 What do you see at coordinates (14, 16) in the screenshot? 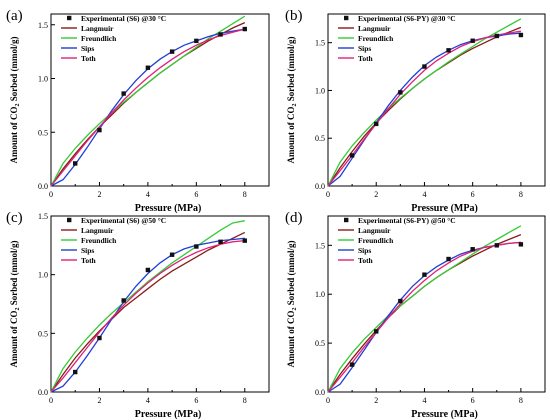
I see `panel-label: (a)` at bounding box center [14, 16].